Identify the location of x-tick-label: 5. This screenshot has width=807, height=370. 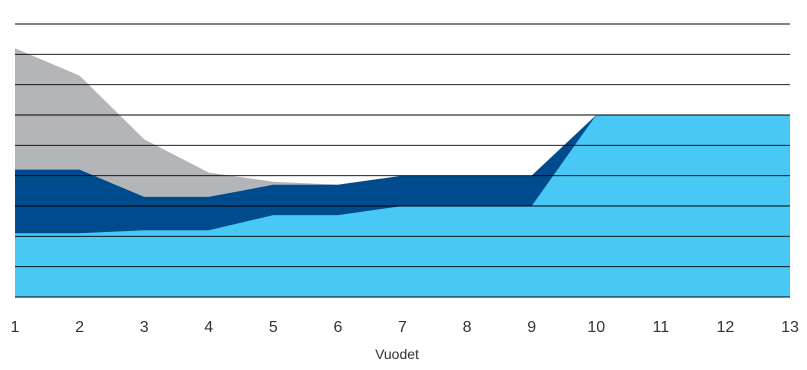
(273, 327).